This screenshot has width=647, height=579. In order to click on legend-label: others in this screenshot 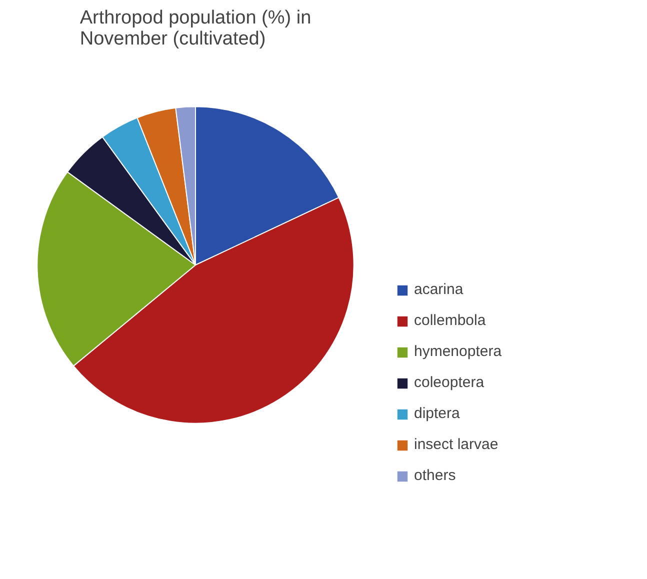, I will do `click(435, 475)`.